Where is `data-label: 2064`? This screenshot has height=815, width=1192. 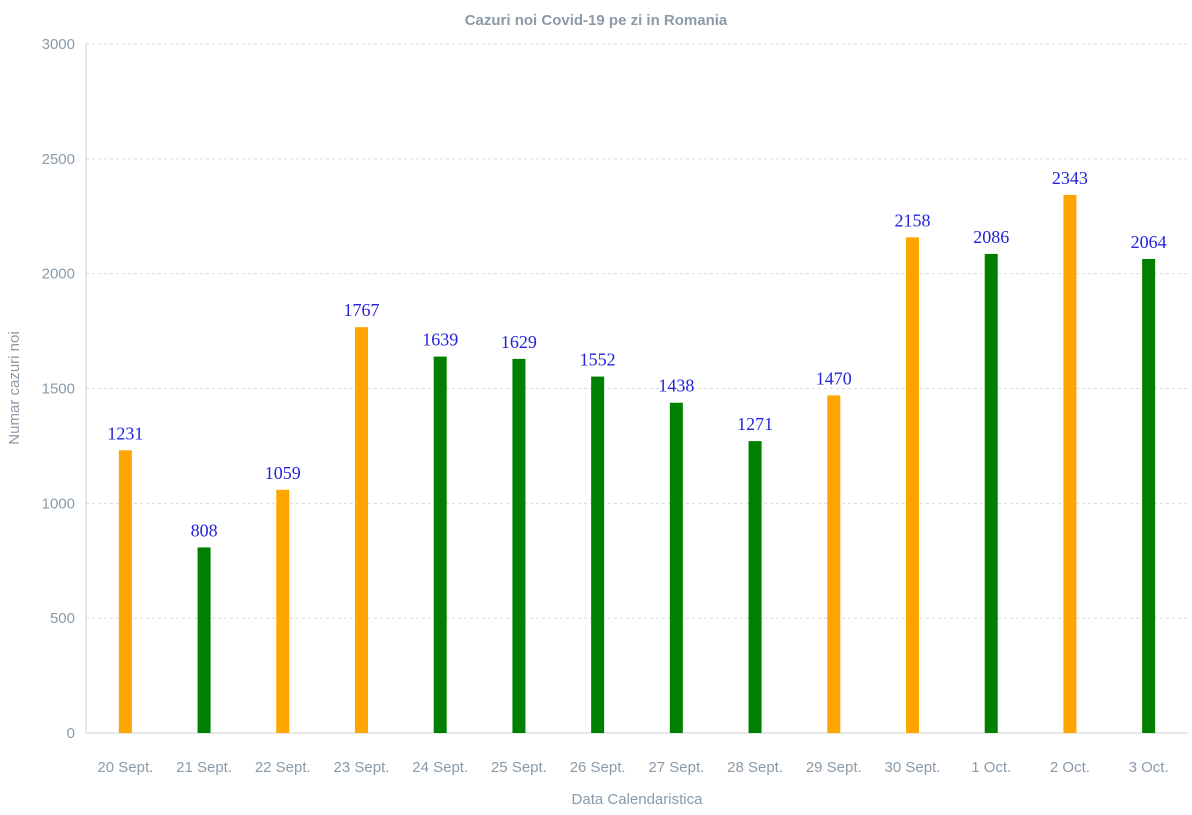 data-label: 2064 is located at coordinates (1149, 242).